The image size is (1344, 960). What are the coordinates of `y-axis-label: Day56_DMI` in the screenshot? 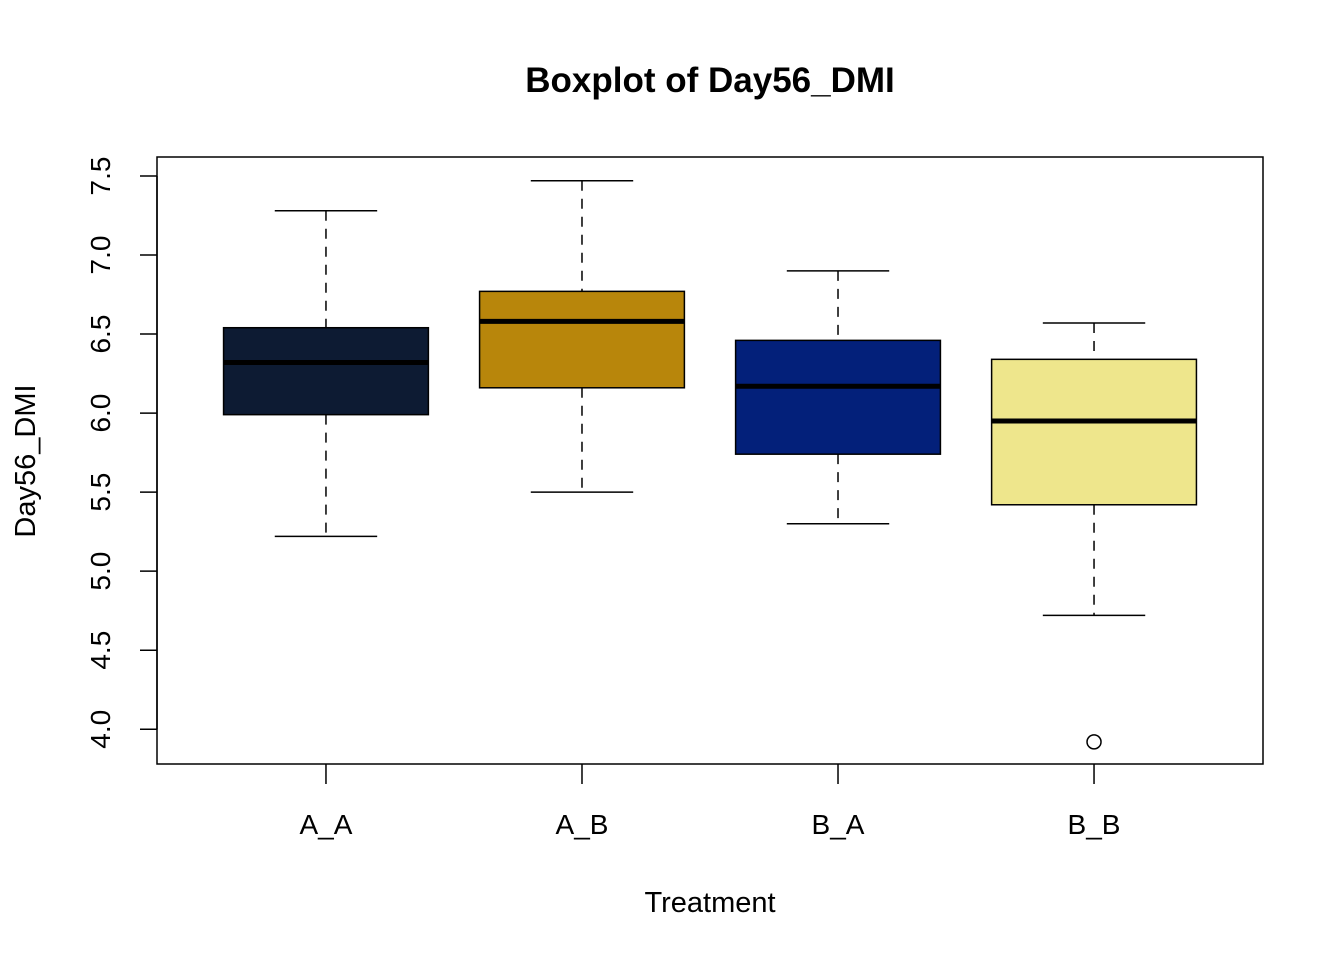 It's located at (26, 460).